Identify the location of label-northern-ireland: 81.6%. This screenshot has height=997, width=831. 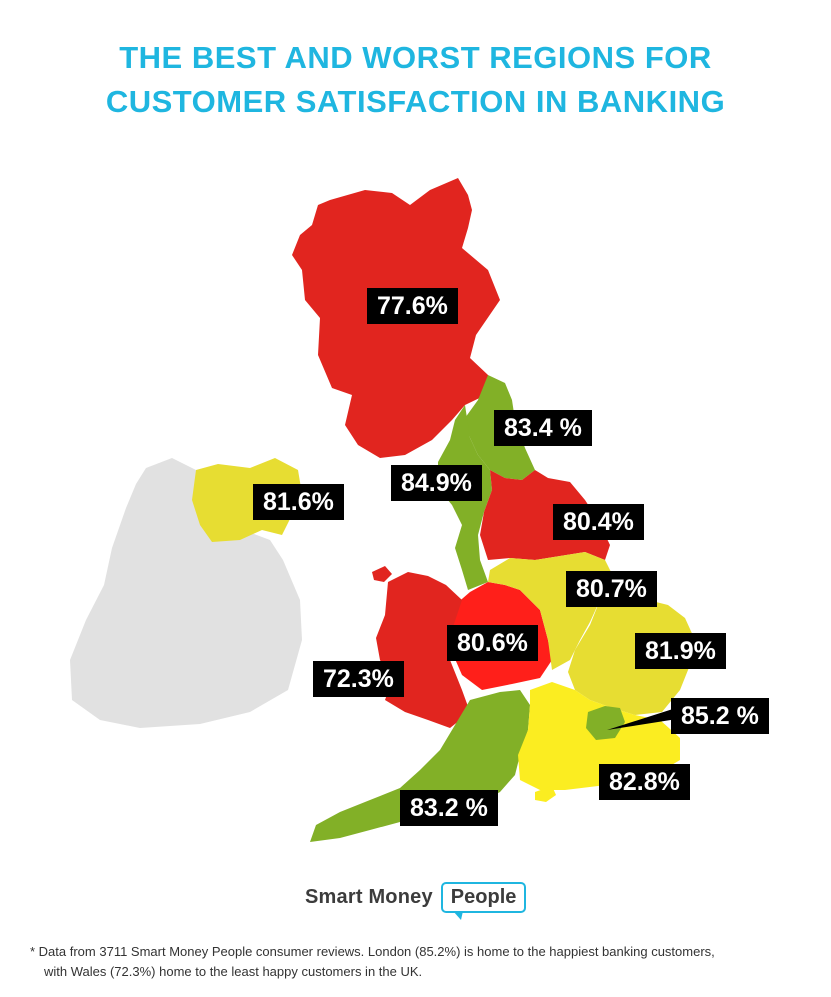
(298, 502).